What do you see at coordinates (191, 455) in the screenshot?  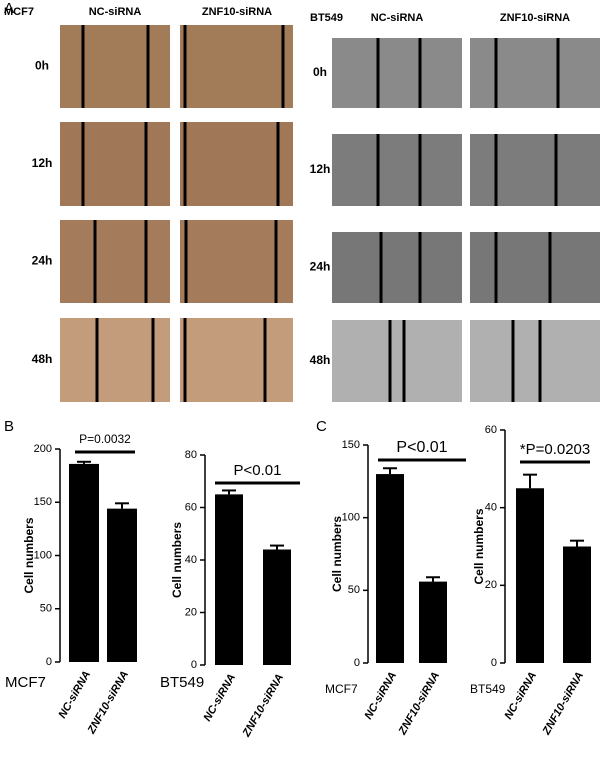 I see `y-tick-label: 80` at bounding box center [191, 455].